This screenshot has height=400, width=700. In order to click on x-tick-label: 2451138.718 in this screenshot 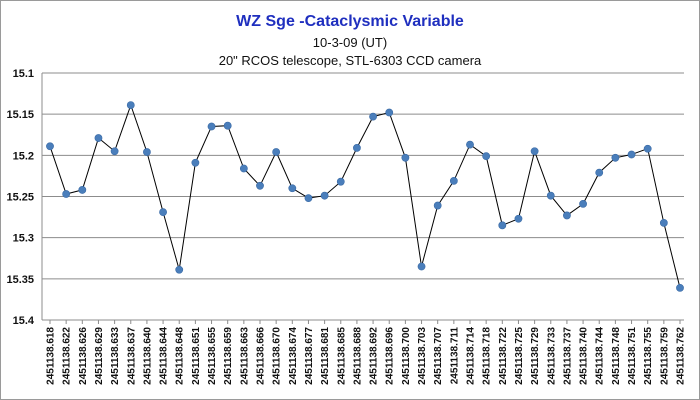, I will do `click(487, 356)`.